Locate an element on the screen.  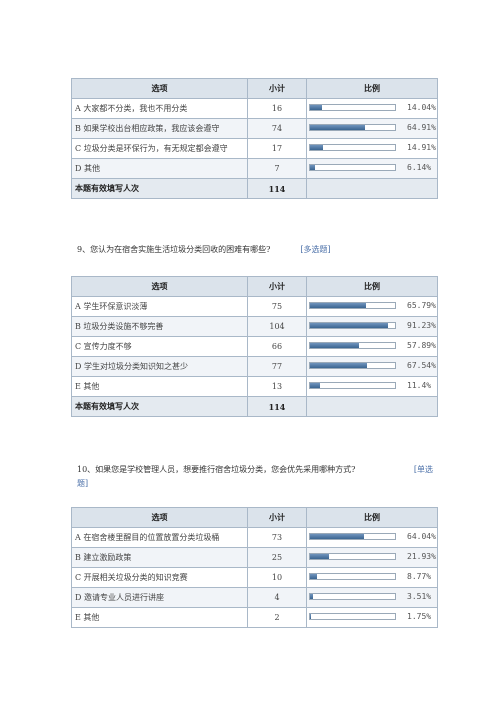
ratio-cell: 1.75% is located at coordinates (372, 617).